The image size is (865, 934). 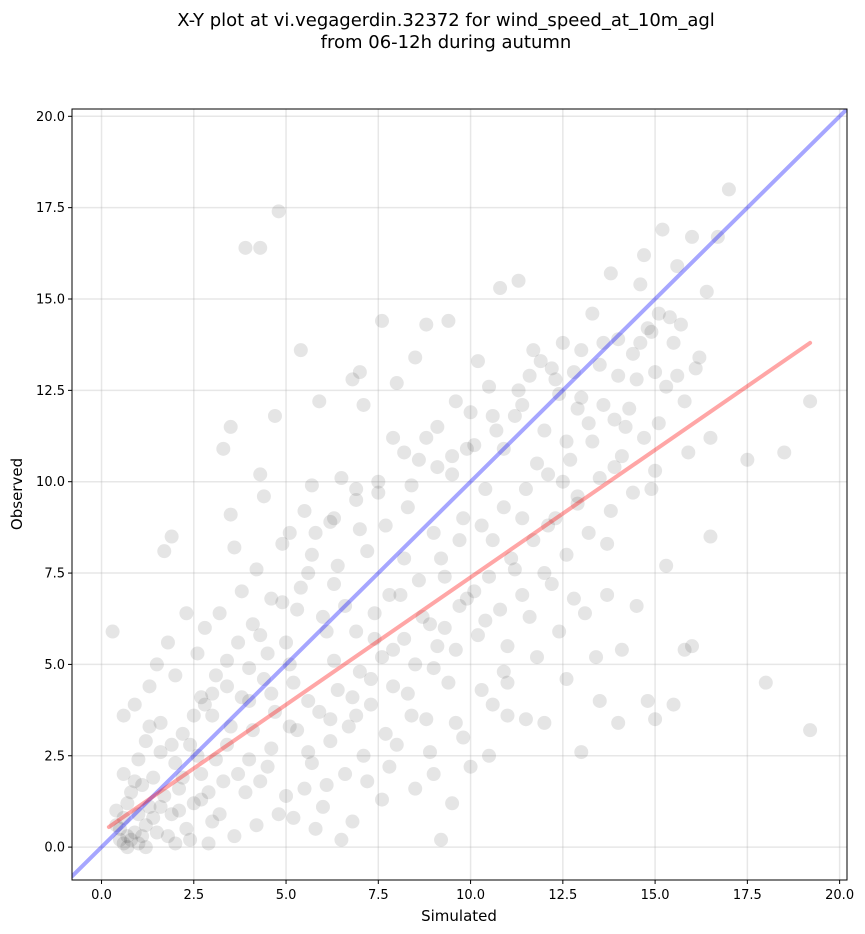 I want to click on y-tick-label: 0.0, so click(x=54, y=848).